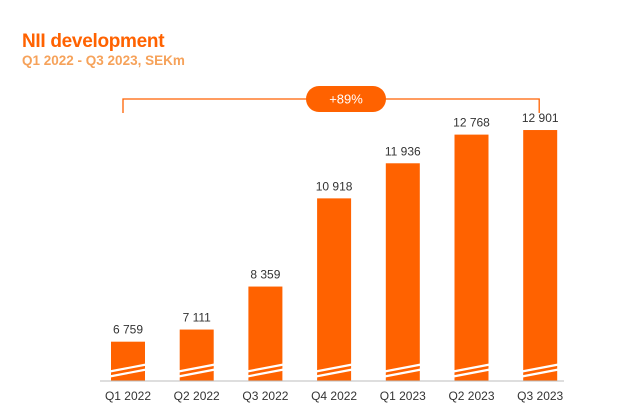 The image size is (631, 413). Describe the element at coordinates (471, 123) in the screenshot. I see `value-label: 12 768` at that location.